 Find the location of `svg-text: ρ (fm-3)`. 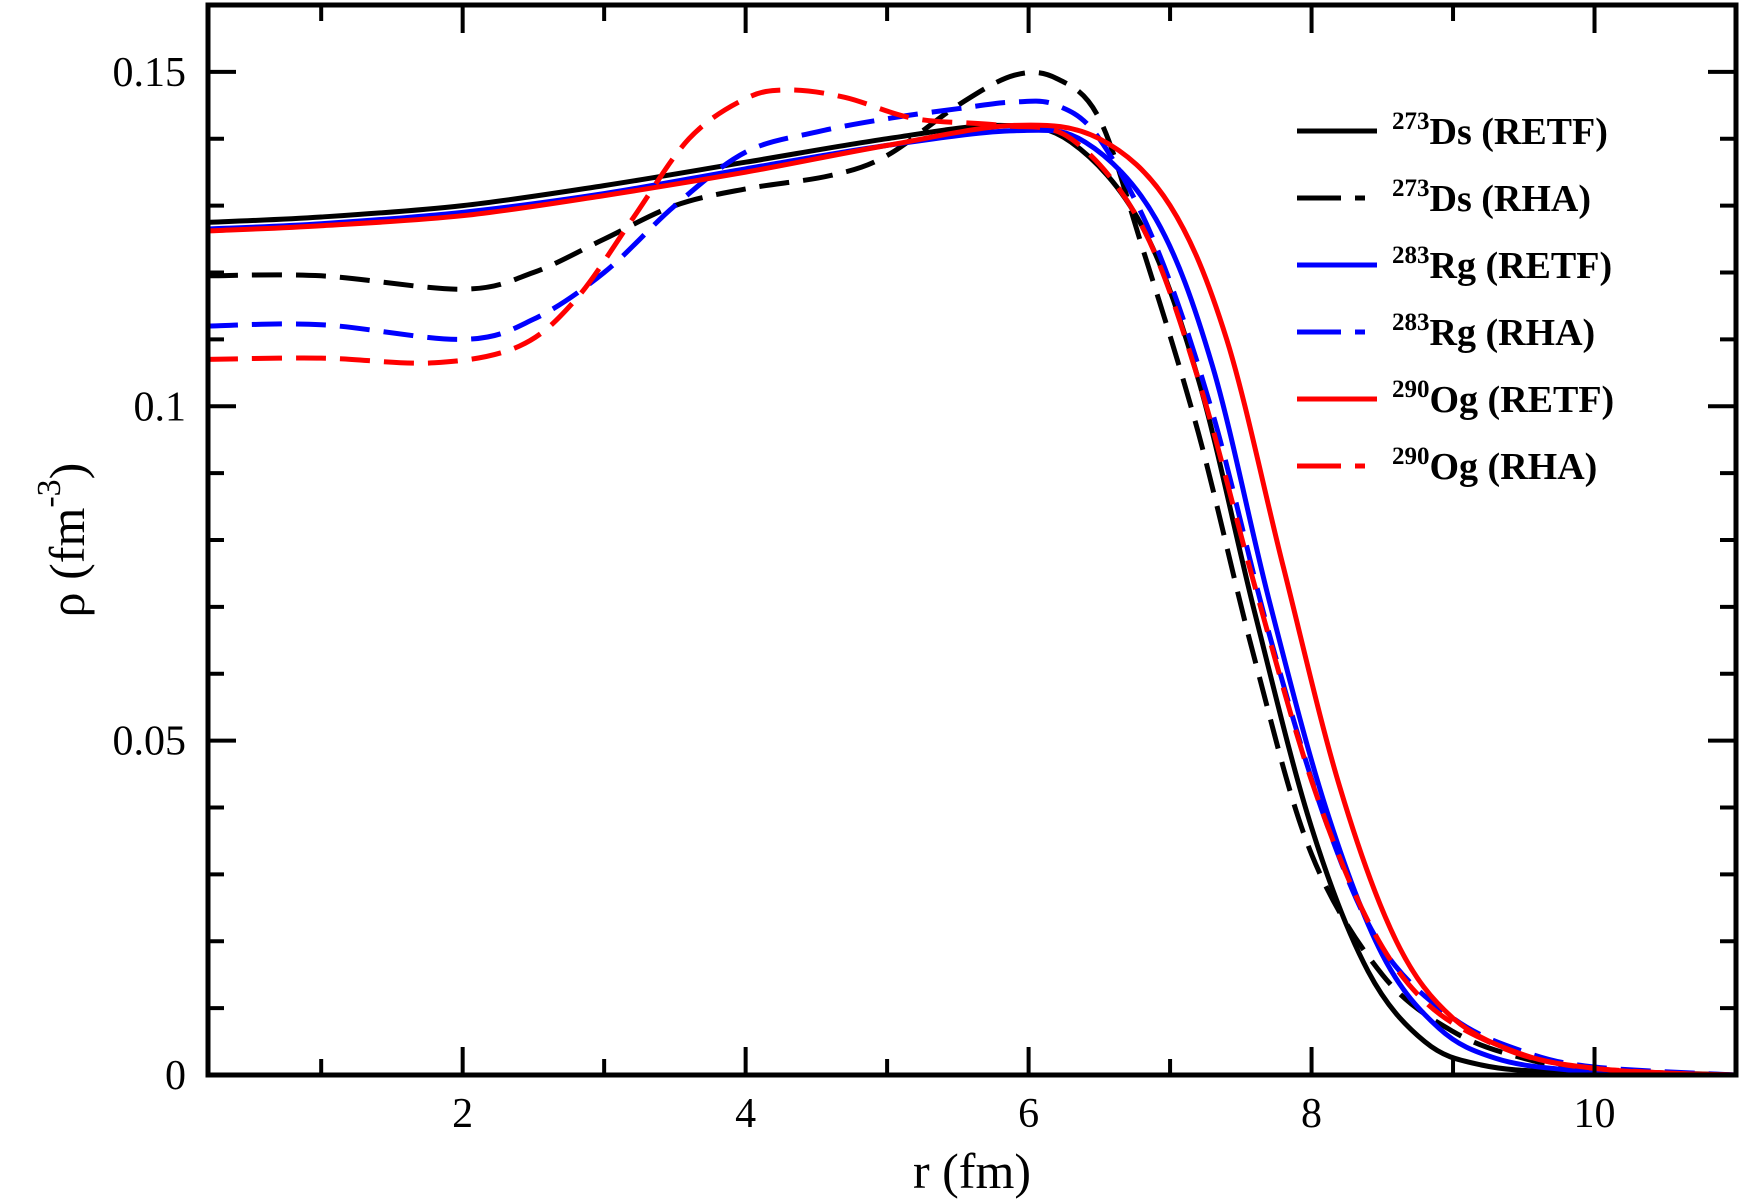

svg-text: ρ (fm-3) is located at coordinates (63, 540).